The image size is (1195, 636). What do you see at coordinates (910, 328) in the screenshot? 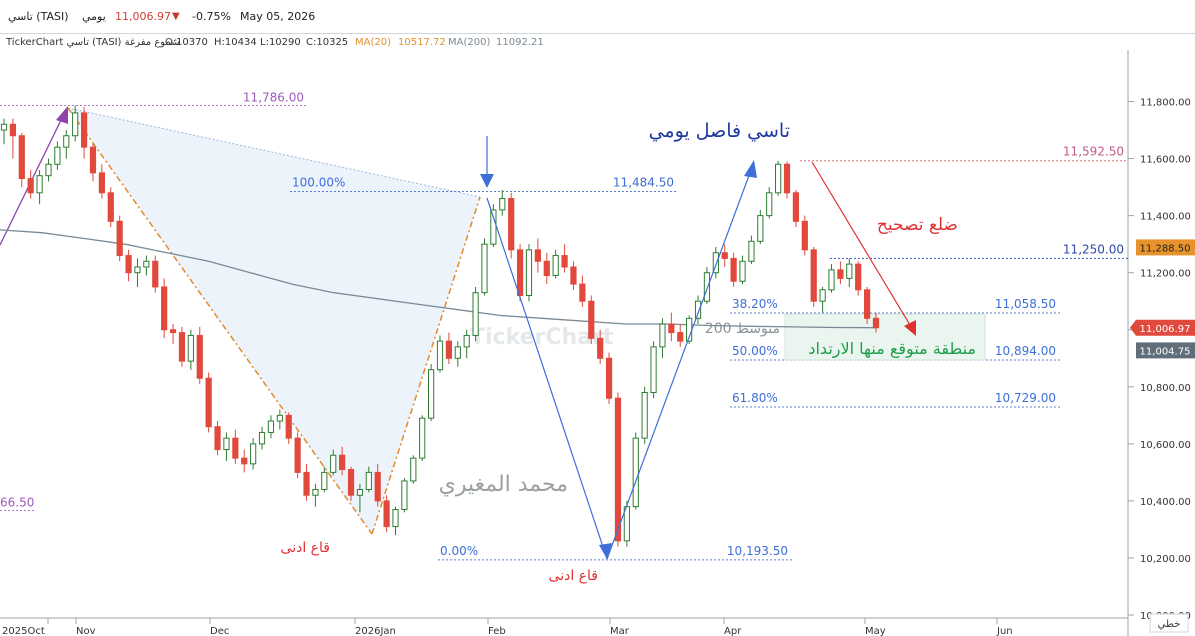
I see `correction-arrow` at bounding box center [910, 328].